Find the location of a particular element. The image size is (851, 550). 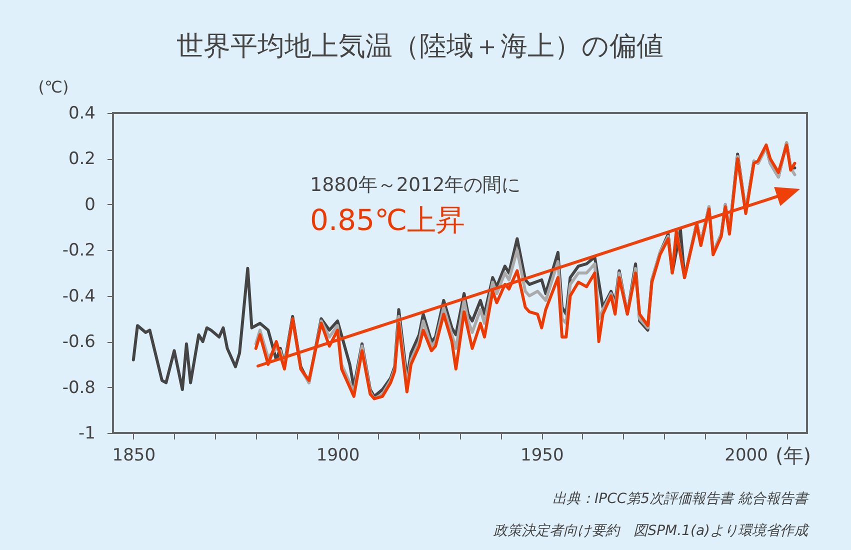

source-note: 出典：IPCC第5次評価報告書 統合報告書 is located at coordinates (681, 499).